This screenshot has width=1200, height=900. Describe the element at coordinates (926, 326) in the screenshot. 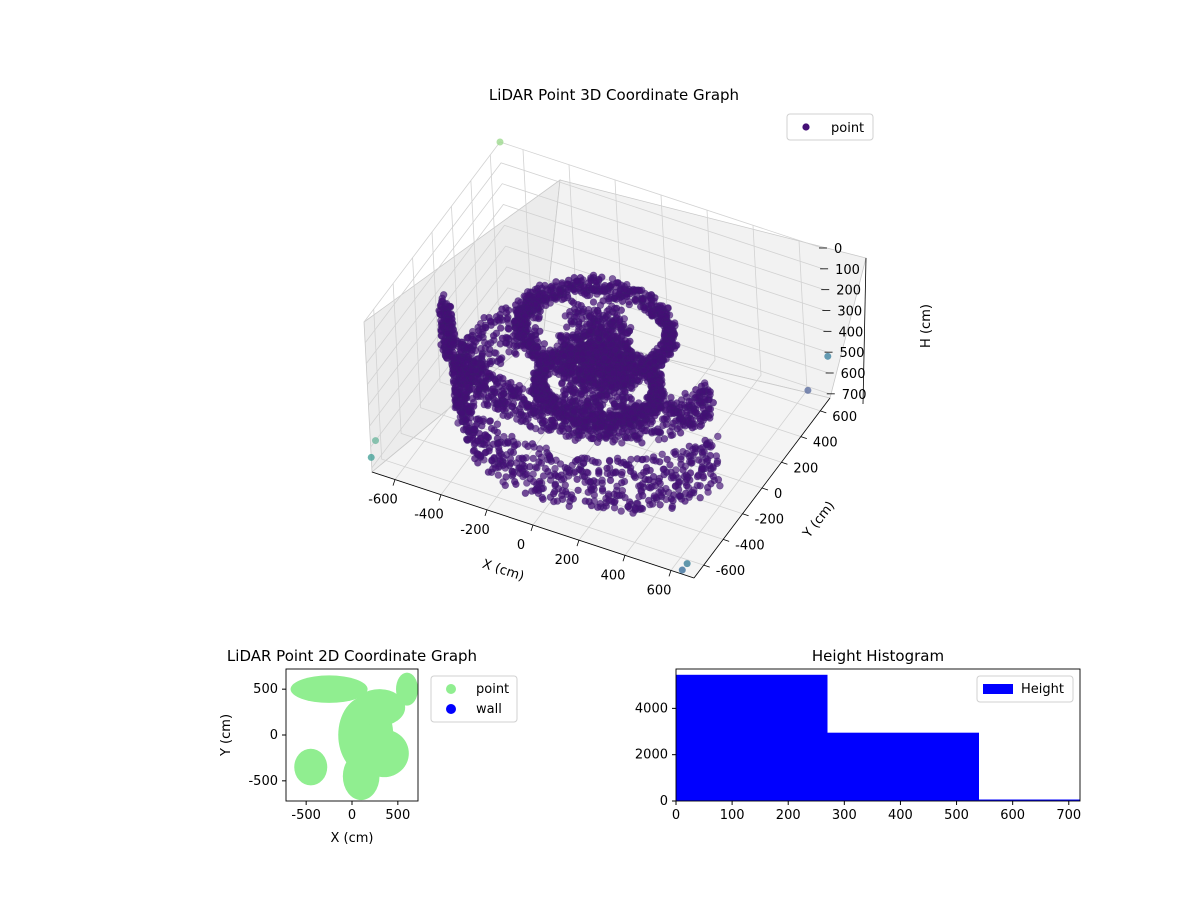

I see `z-axis-label-3d: H (cm)` at that location.